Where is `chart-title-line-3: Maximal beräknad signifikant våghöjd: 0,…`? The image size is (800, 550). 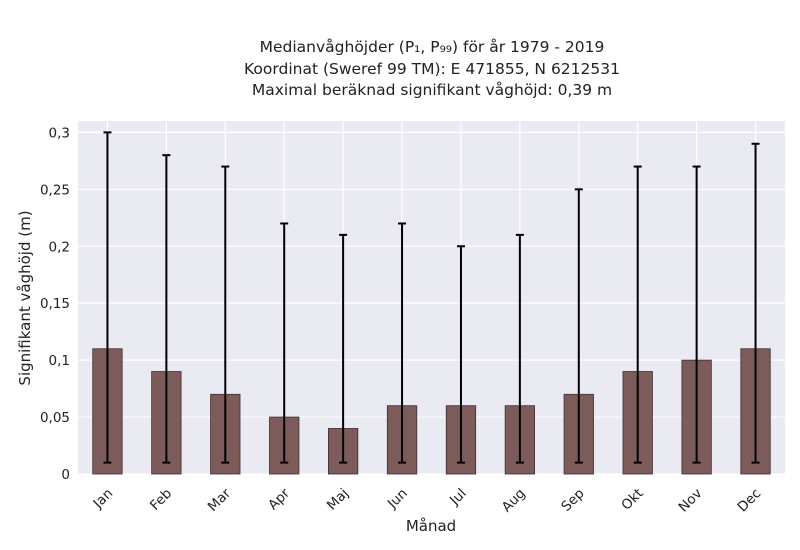 chart-title-line-3: Maximal beräknad signifikant våghöjd: 0,… is located at coordinates (432, 90).